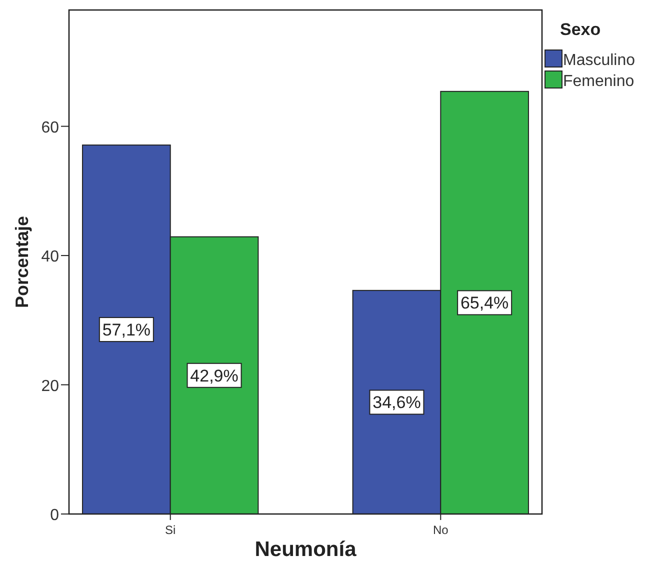 This screenshot has height=571, width=646. Describe the element at coordinates (598, 81) in the screenshot. I see `legend-label: Femenino` at that location.